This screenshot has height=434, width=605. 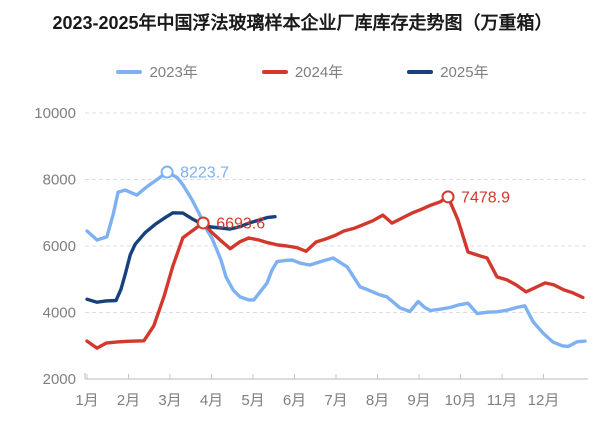 I want to click on legend-item-2023: 2023年, so click(x=157, y=71).